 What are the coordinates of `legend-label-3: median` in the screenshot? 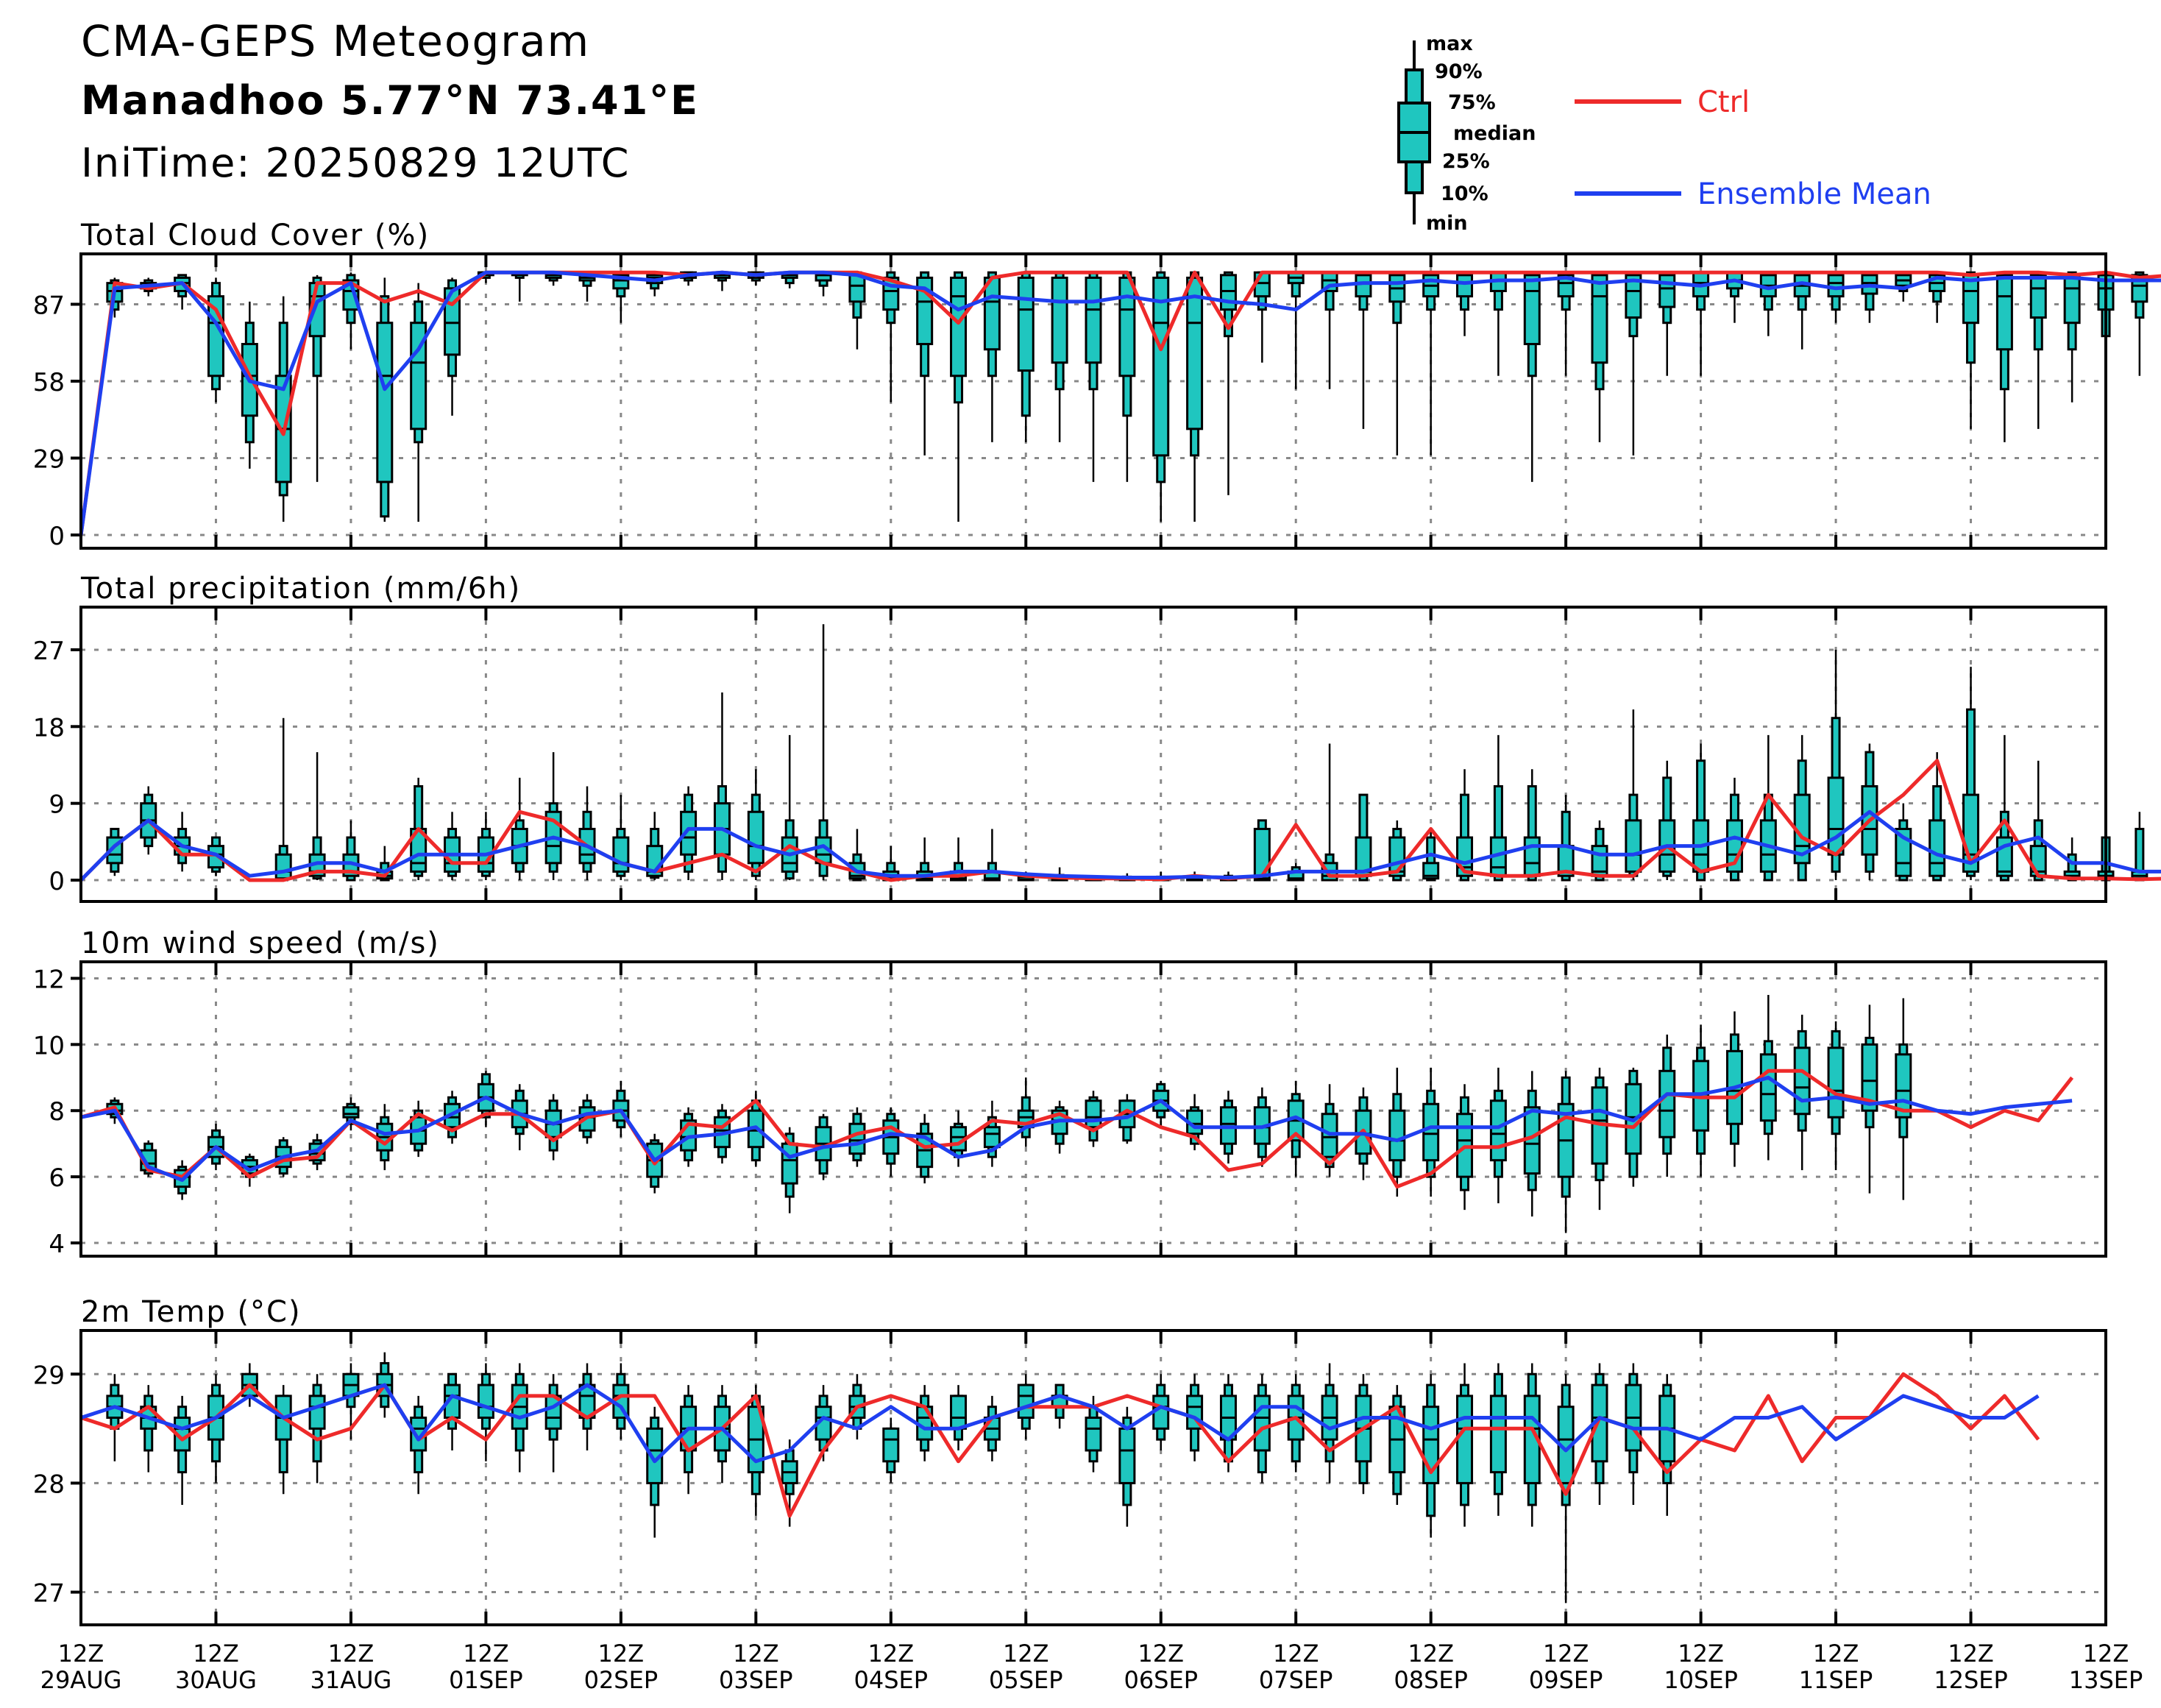 It's located at (1494, 133).